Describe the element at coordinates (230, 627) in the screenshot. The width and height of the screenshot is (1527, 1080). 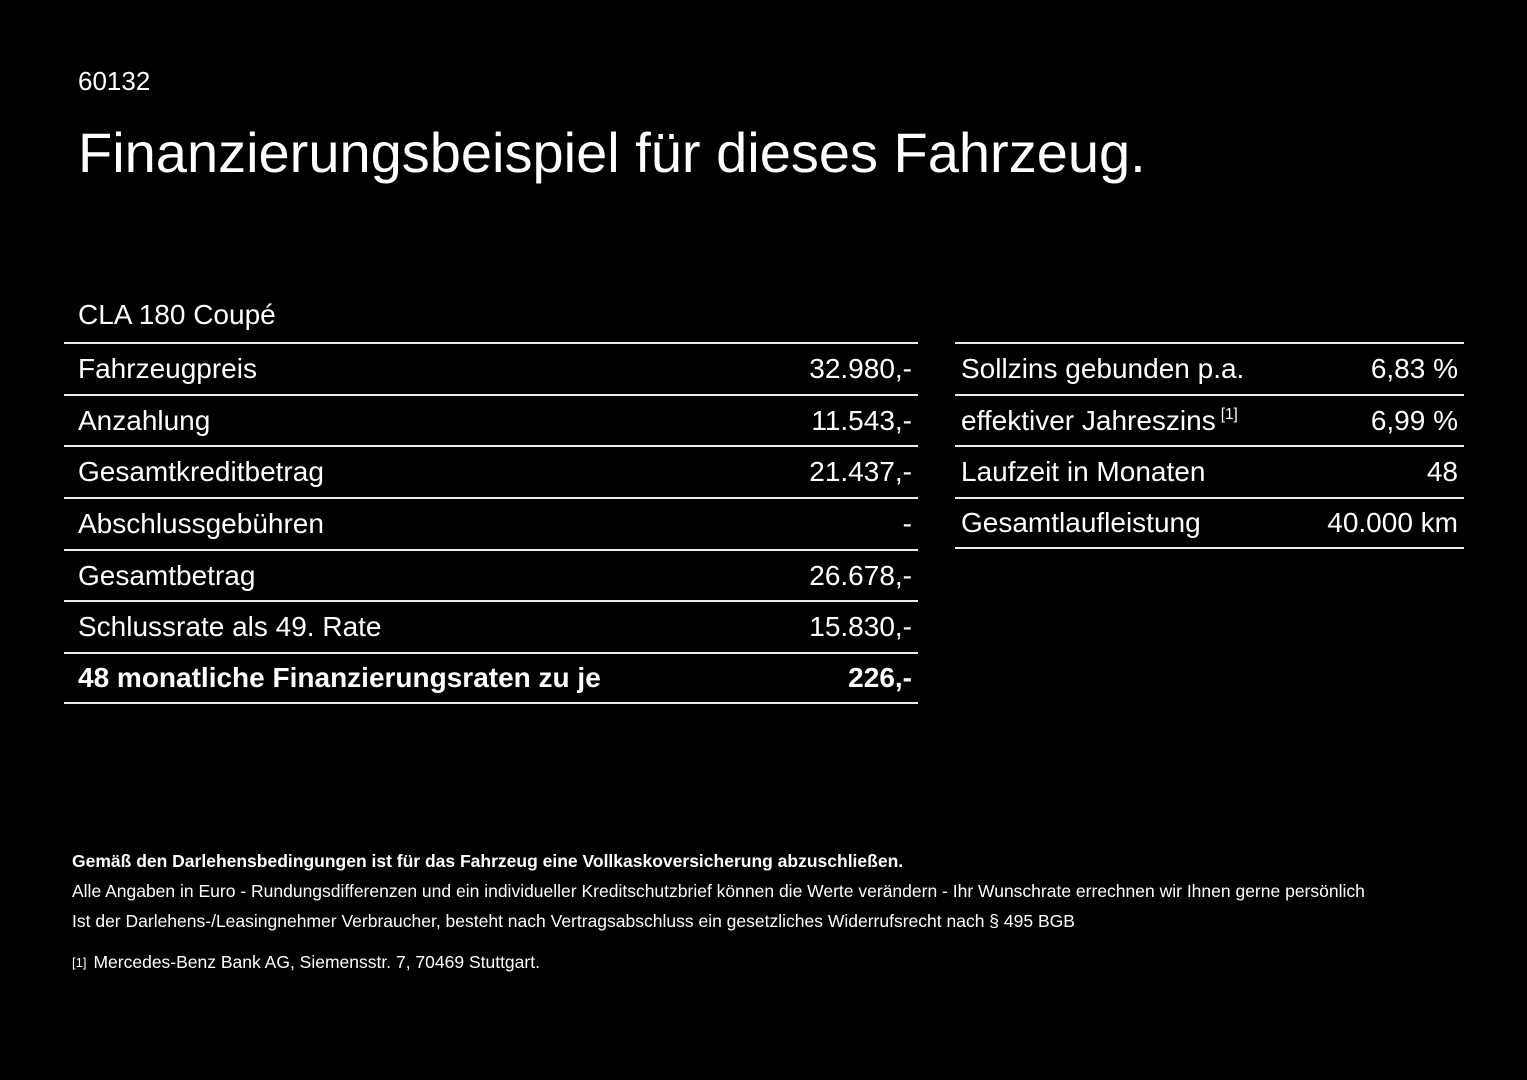
I see `row-label: Schlussrate als 49. Rate` at that location.